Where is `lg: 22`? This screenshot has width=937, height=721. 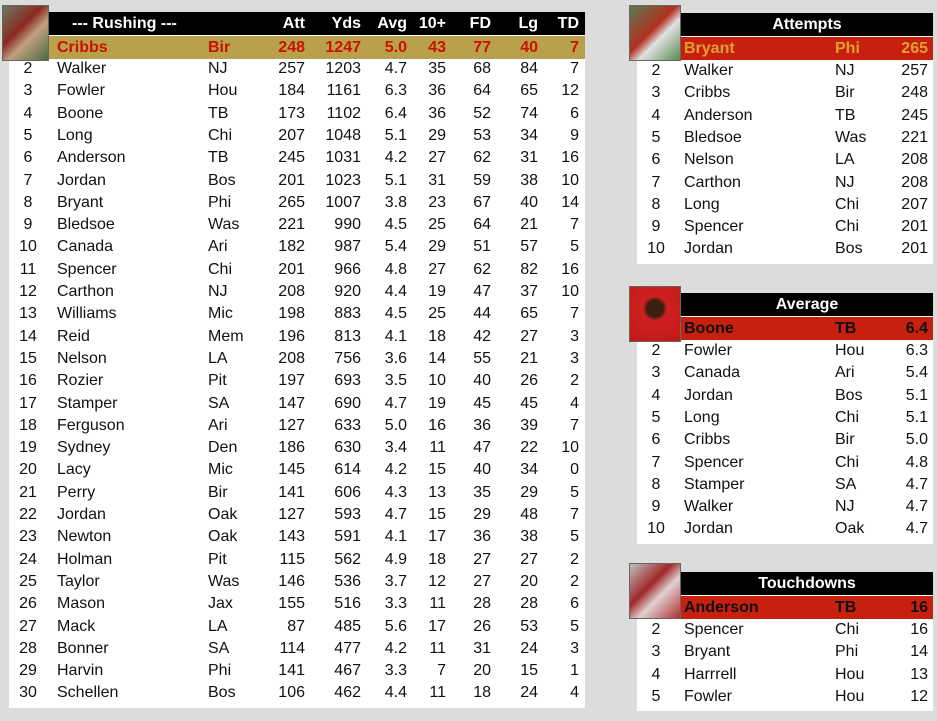 lg: 22 is located at coordinates (529, 448).